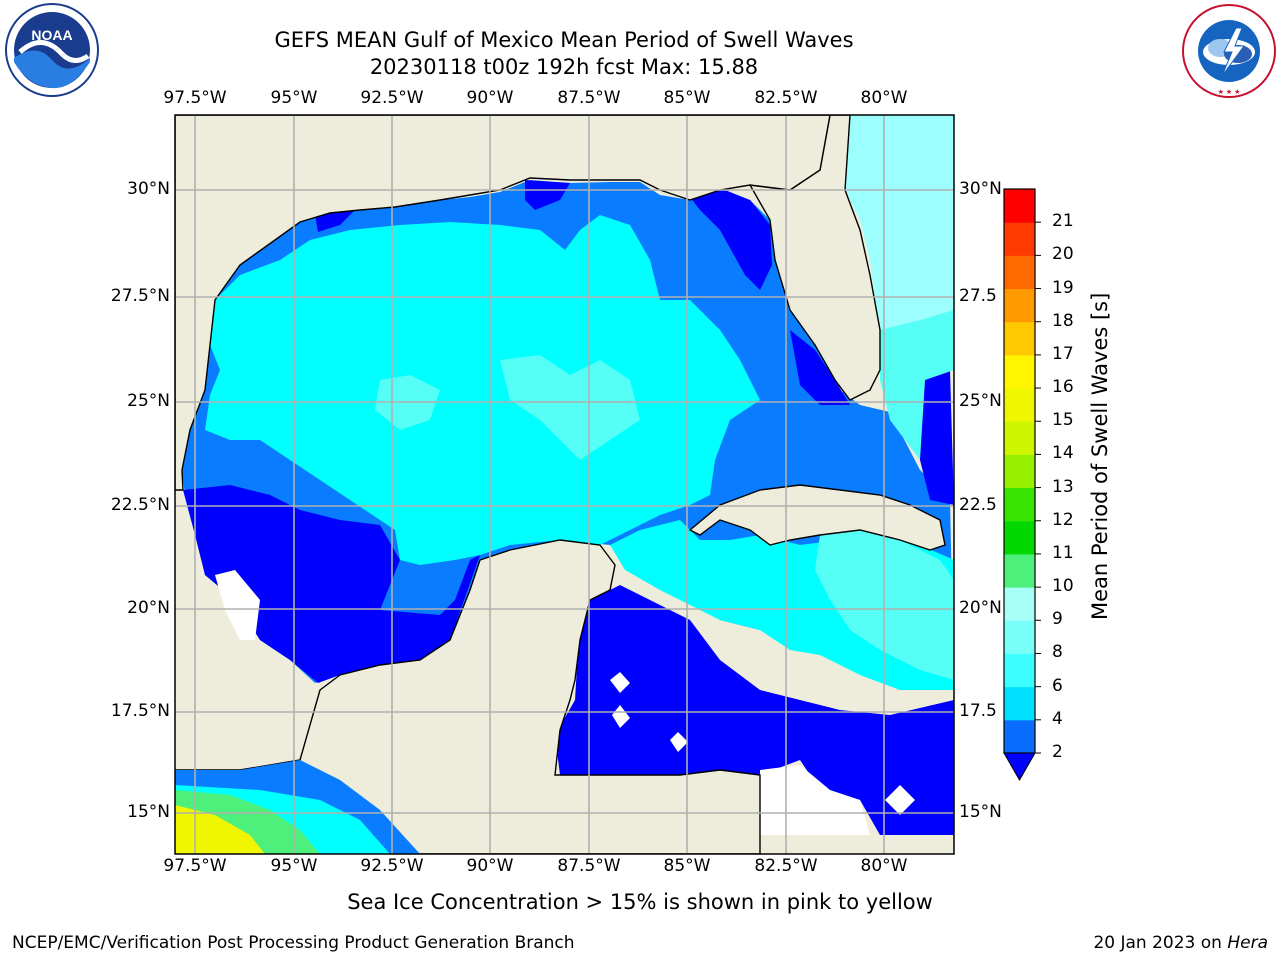 The image size is (1280, 960). I want to click on lat-label-left: 17.5°N, so click(140, 711).